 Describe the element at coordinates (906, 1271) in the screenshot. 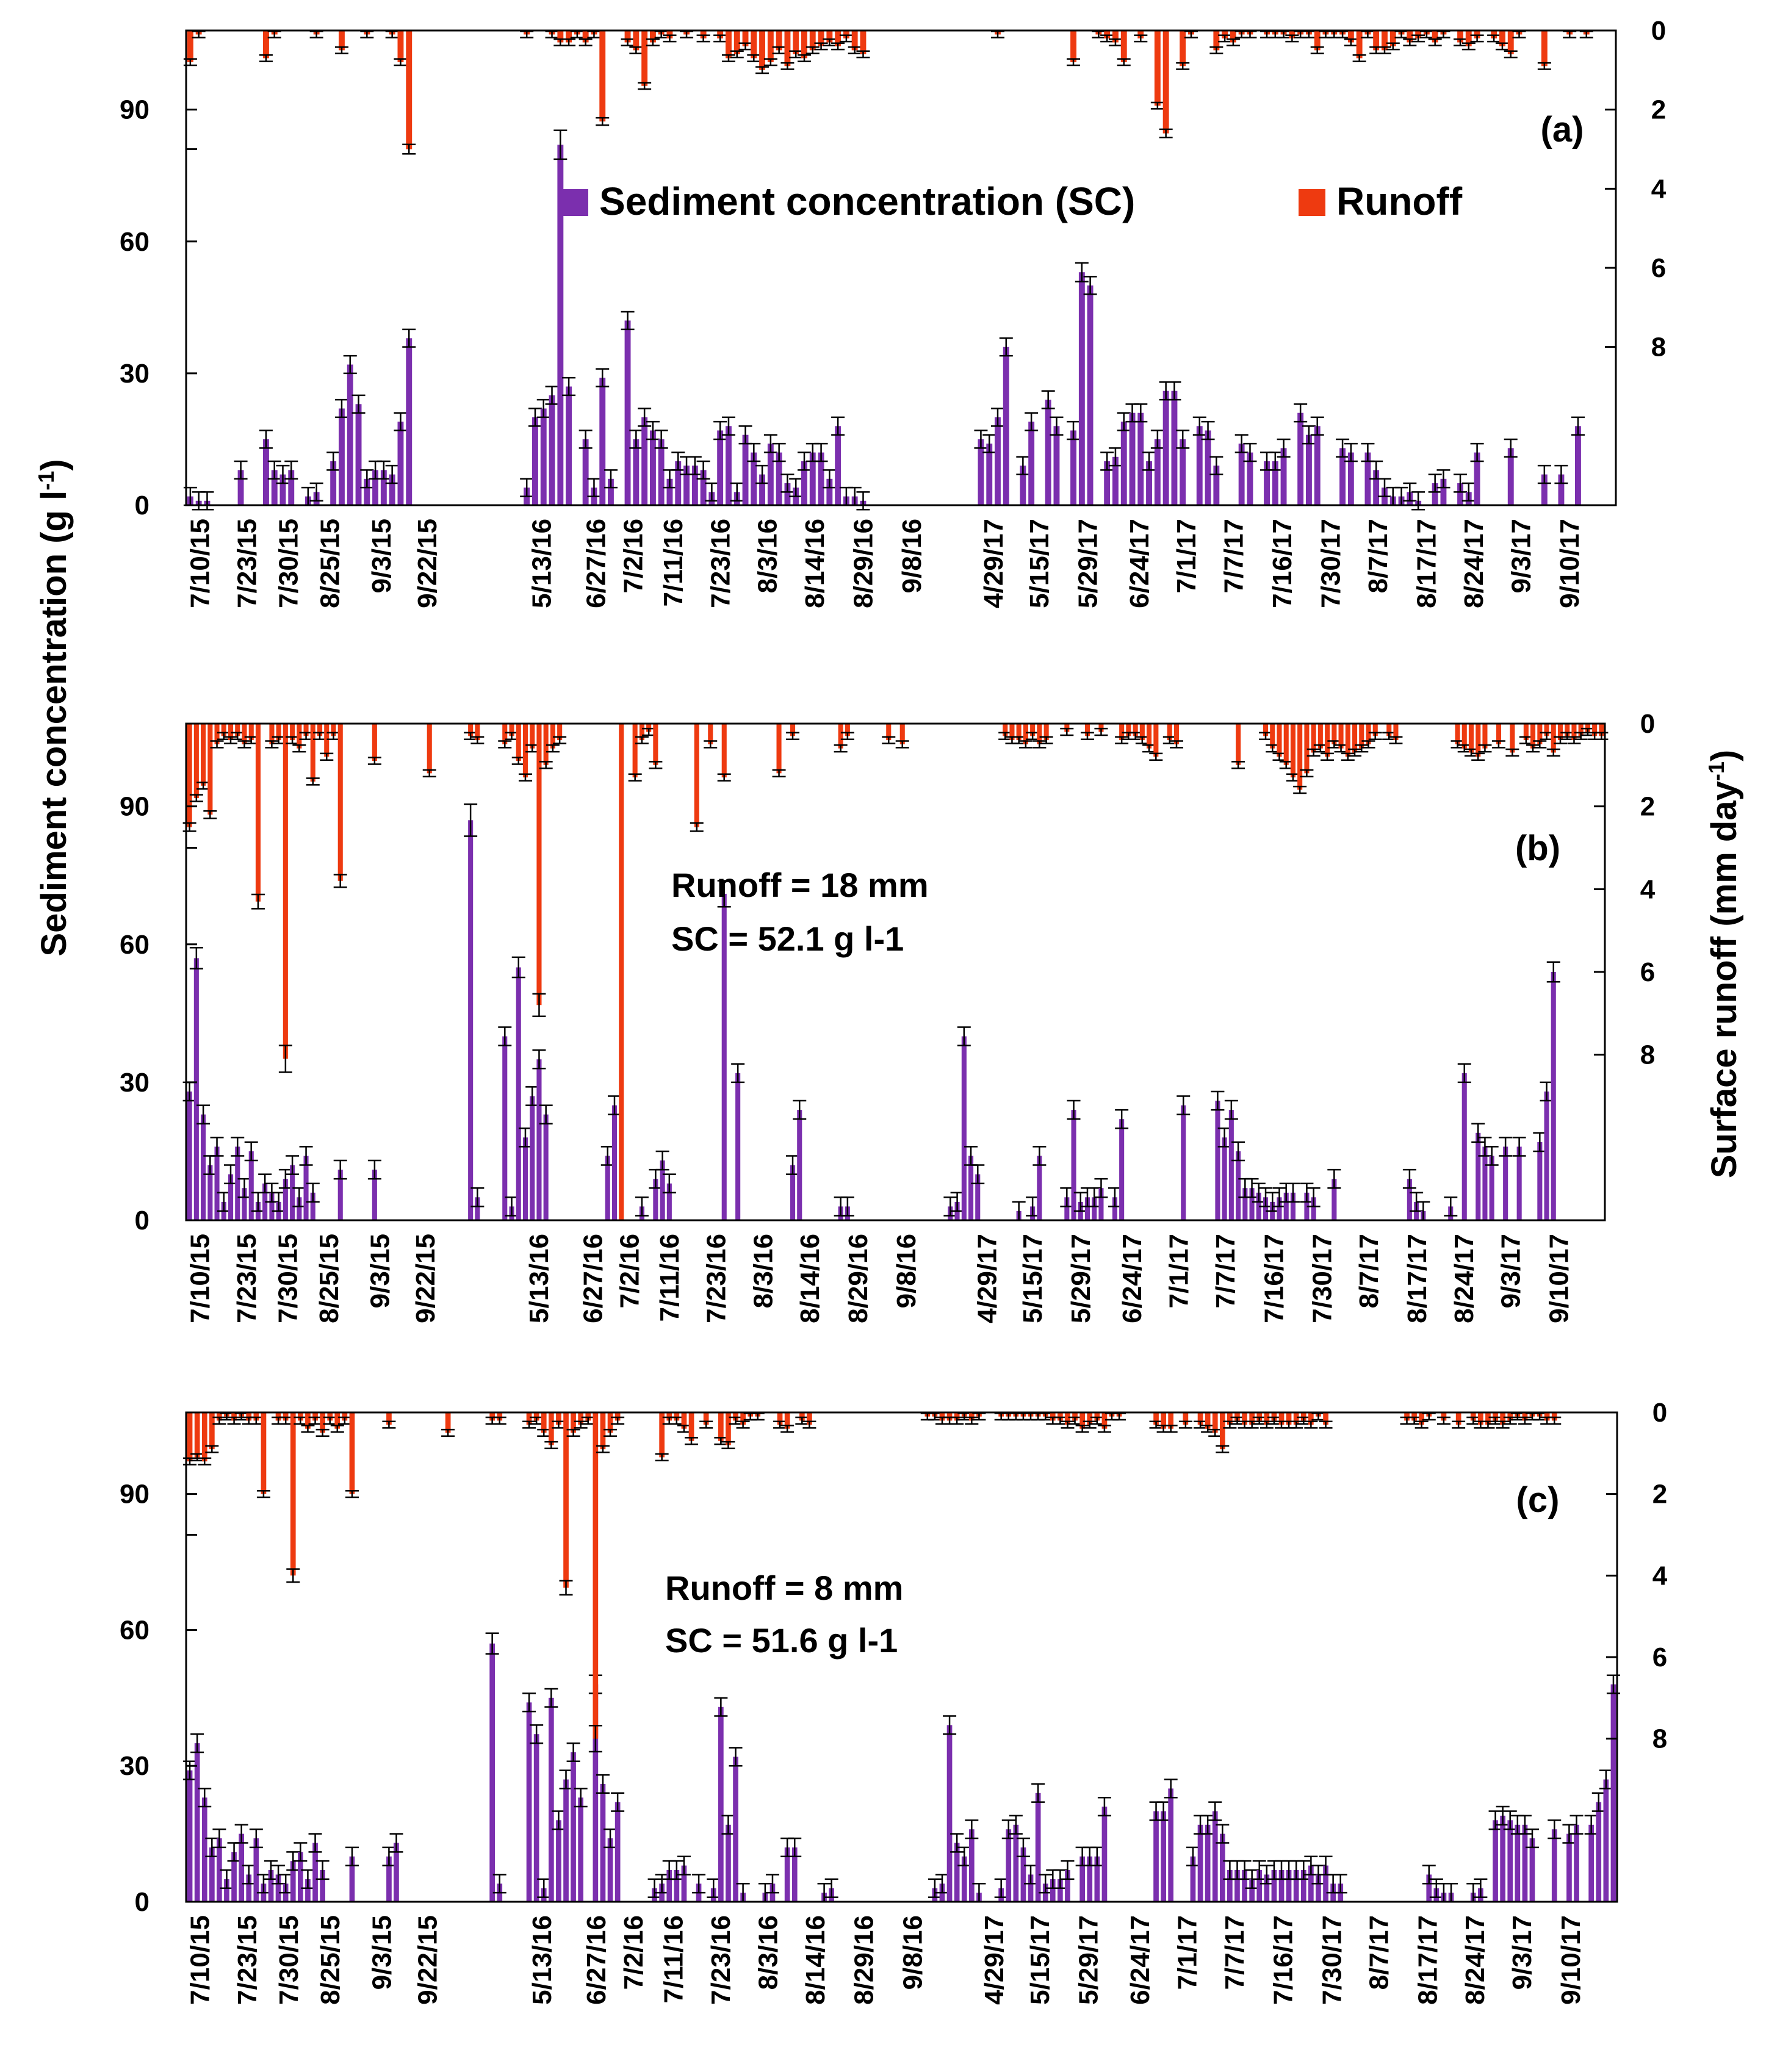

I see `x-tick-label: 9/8/16` at that location.